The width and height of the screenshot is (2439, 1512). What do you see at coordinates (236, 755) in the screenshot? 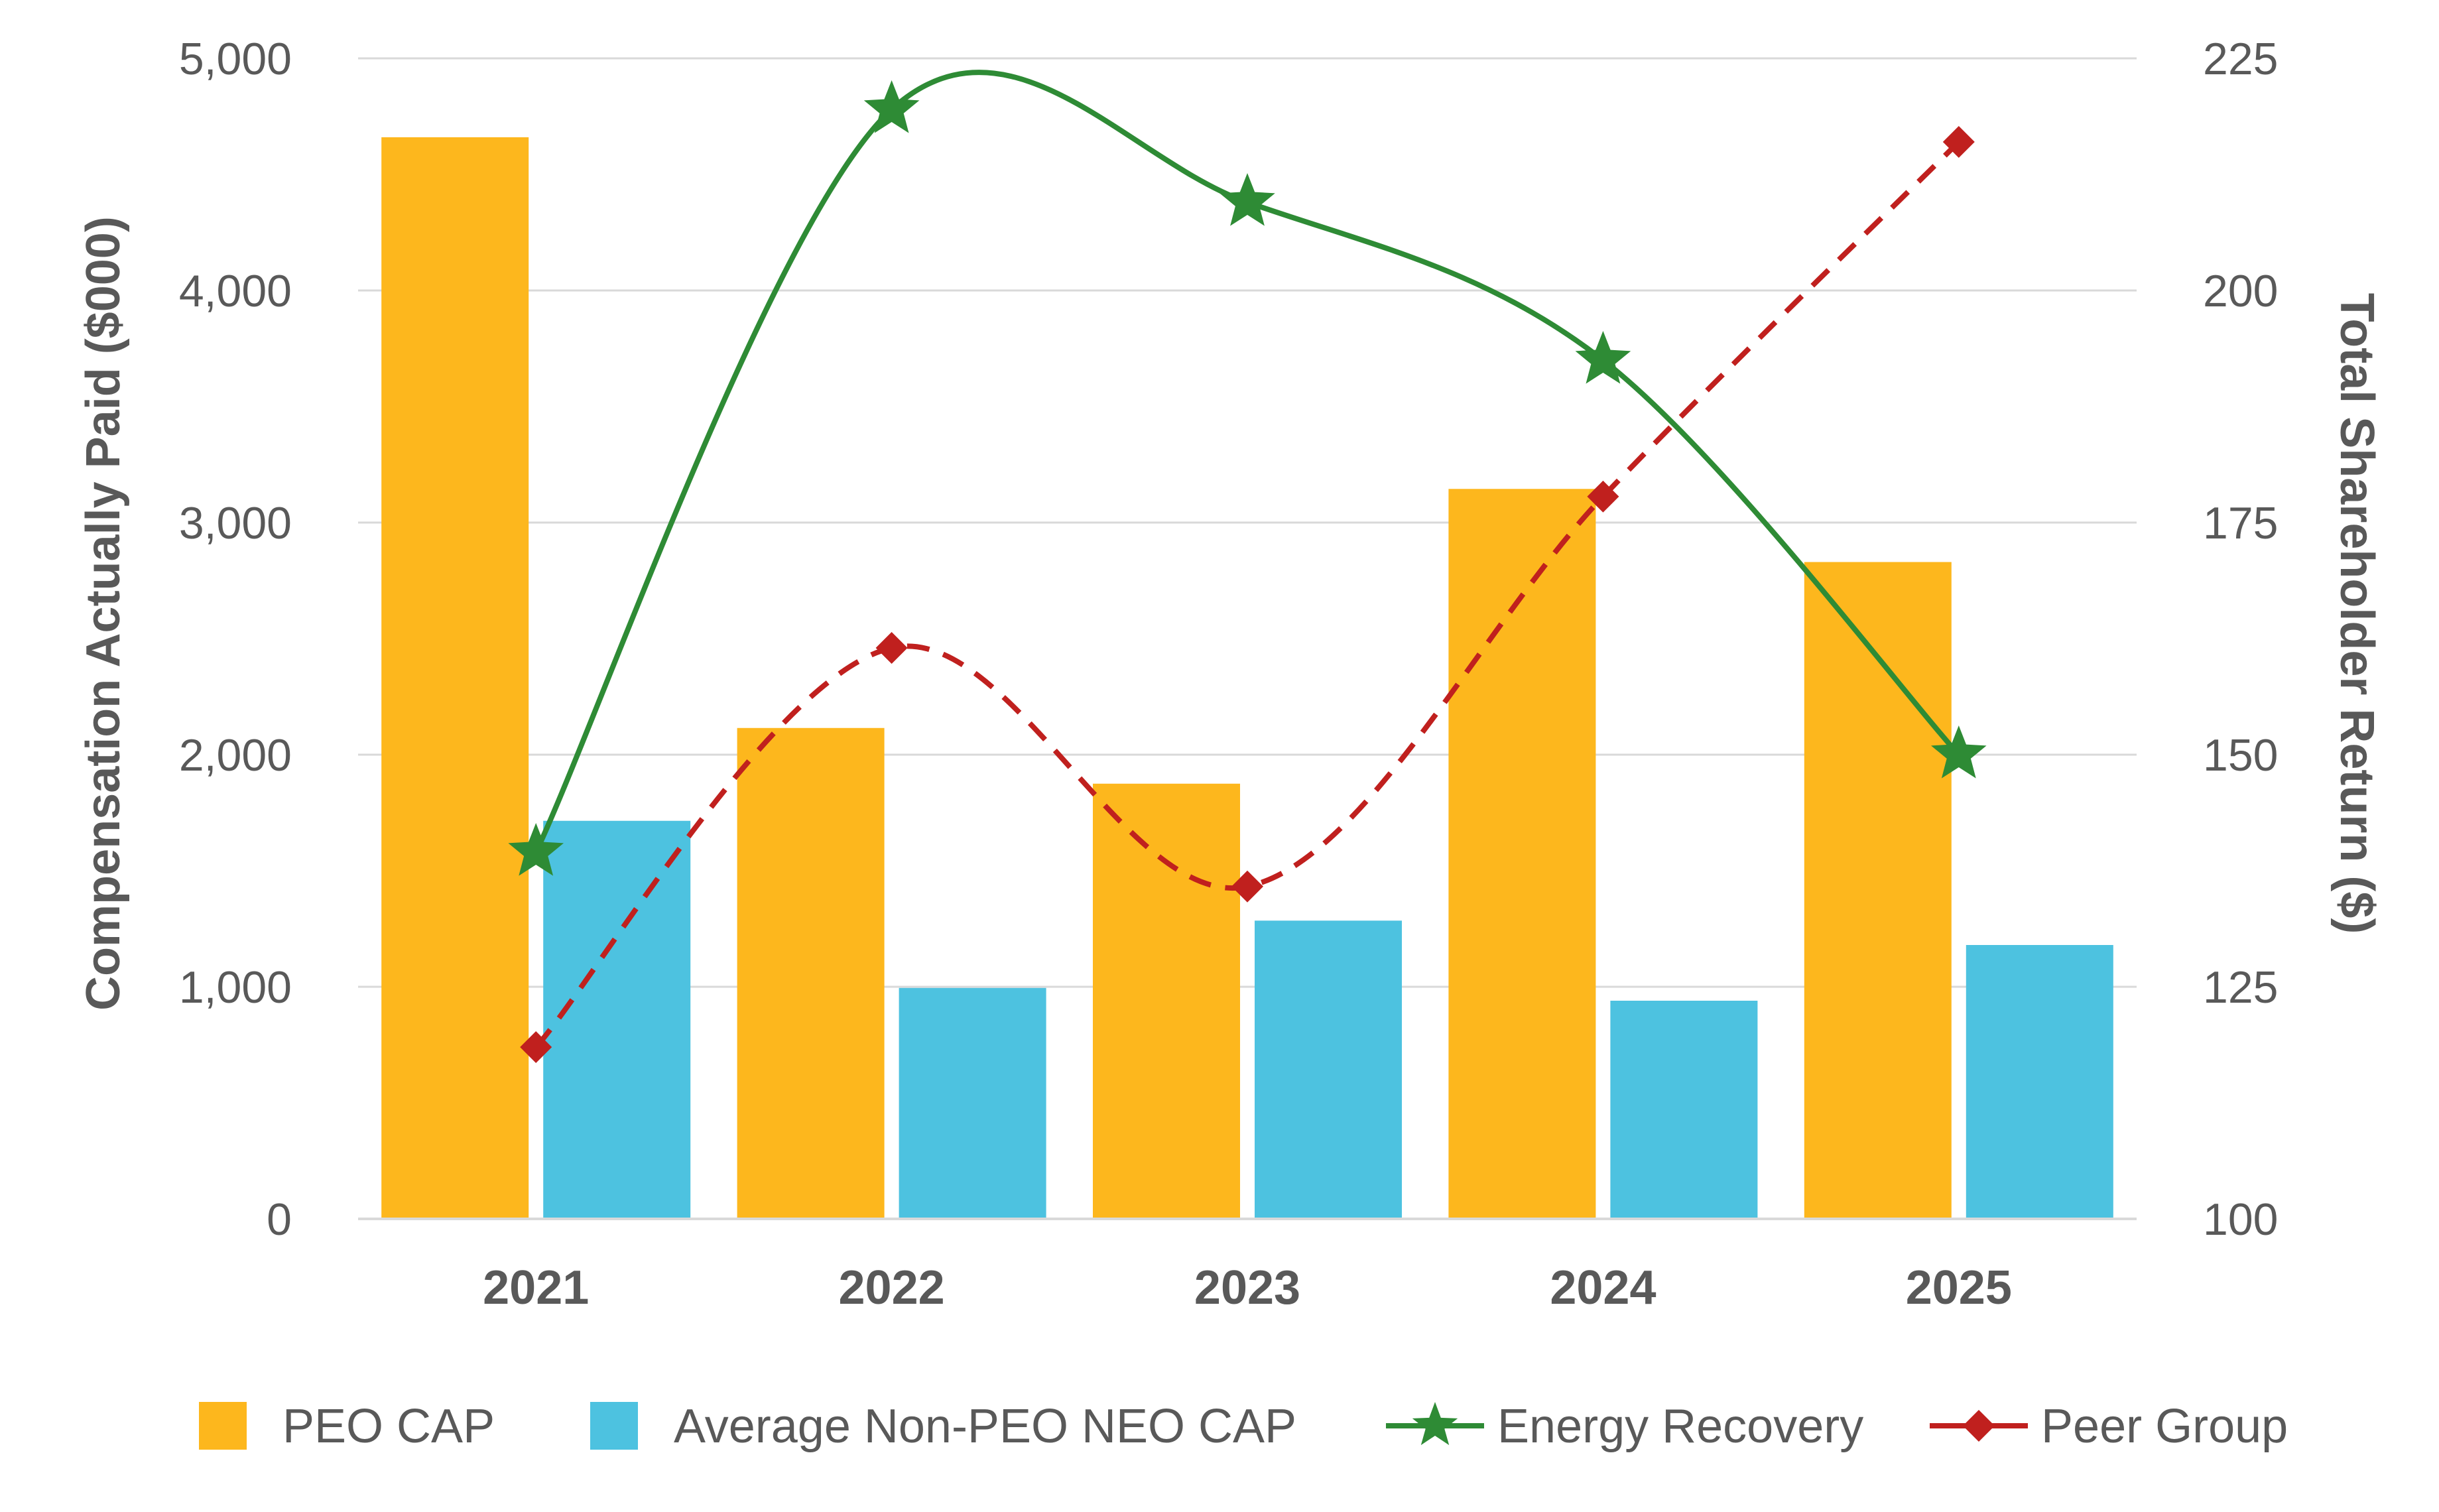
I see `left-tick-label: 2,000` at bounding box center [236, 755].